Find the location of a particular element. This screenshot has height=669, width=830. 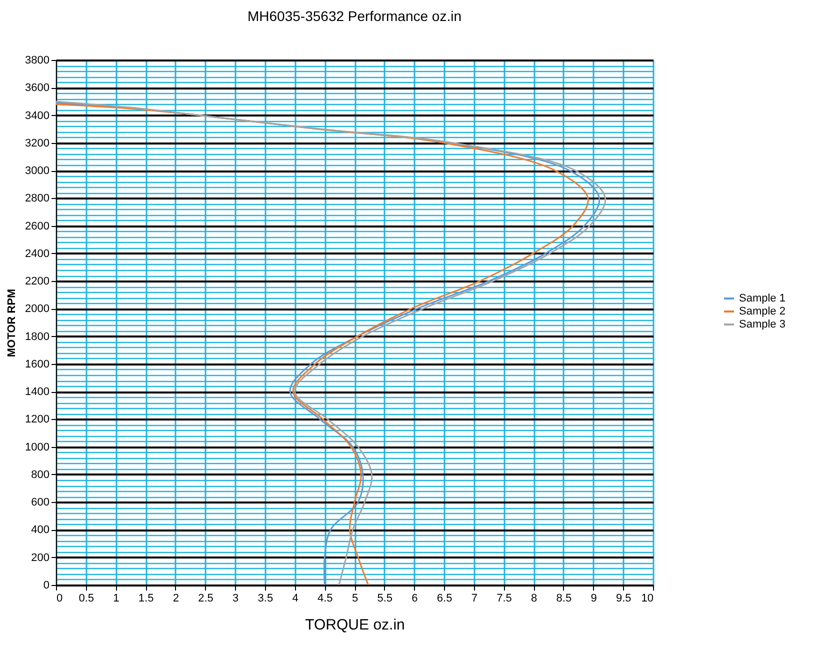

y-tick-label: 2600 is located at coordinates (37, 226).